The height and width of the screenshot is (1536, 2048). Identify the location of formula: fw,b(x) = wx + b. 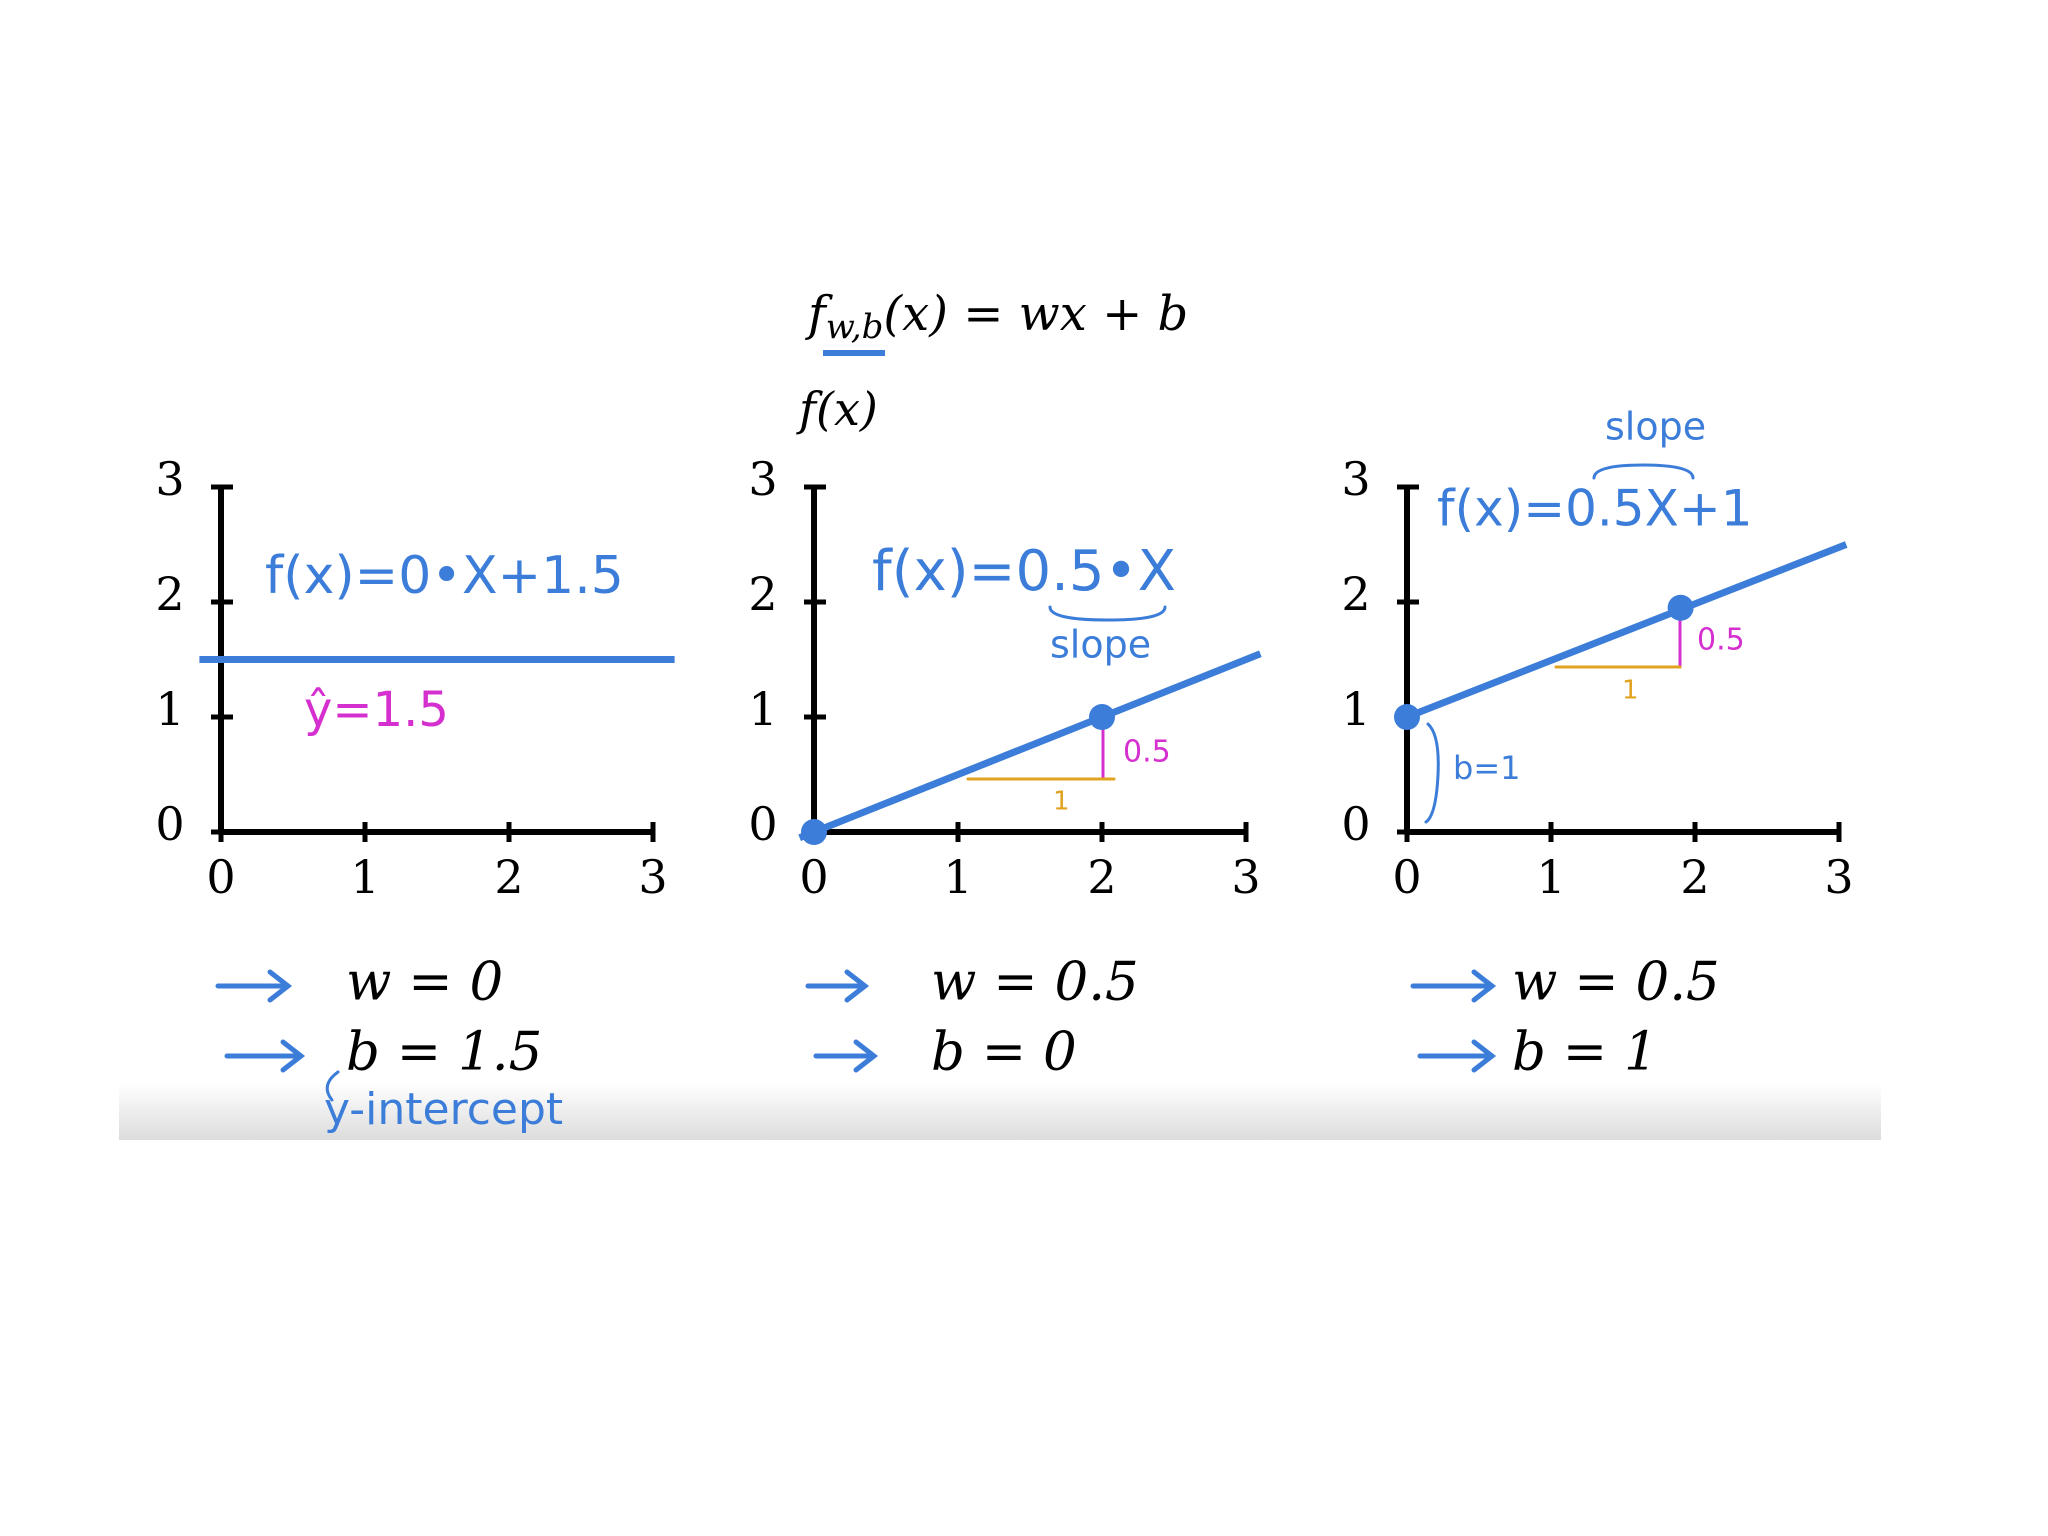
(996, 317).